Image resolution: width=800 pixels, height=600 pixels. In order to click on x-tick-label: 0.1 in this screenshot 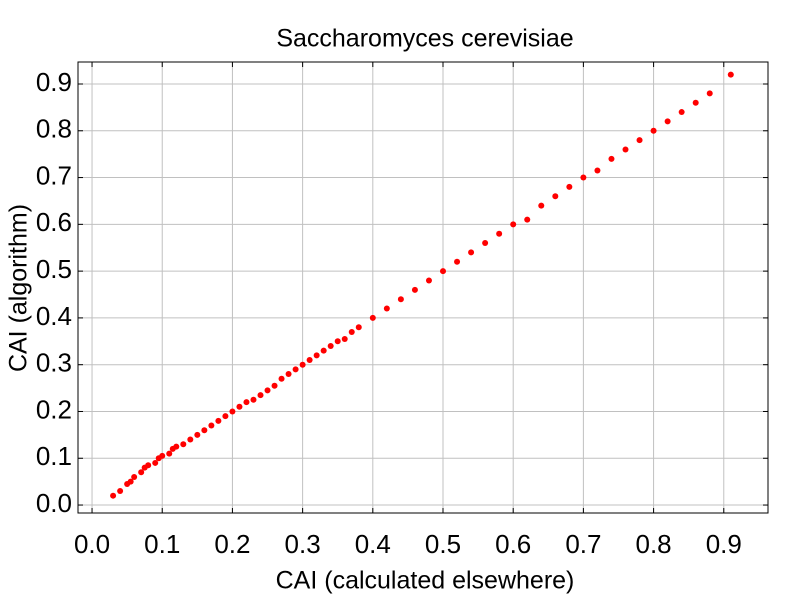, I will do `click(162, 544)`.